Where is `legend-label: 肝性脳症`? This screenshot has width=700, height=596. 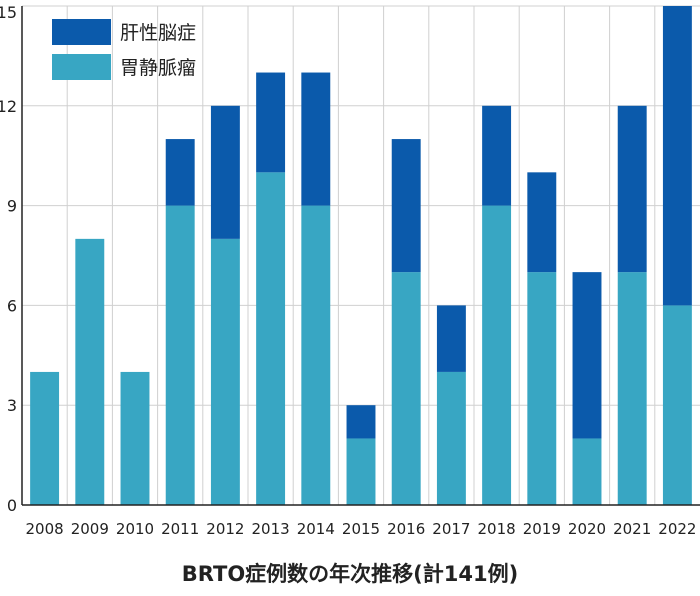
legend-label: 肝性脳症 is located at coordinates (158, 33).